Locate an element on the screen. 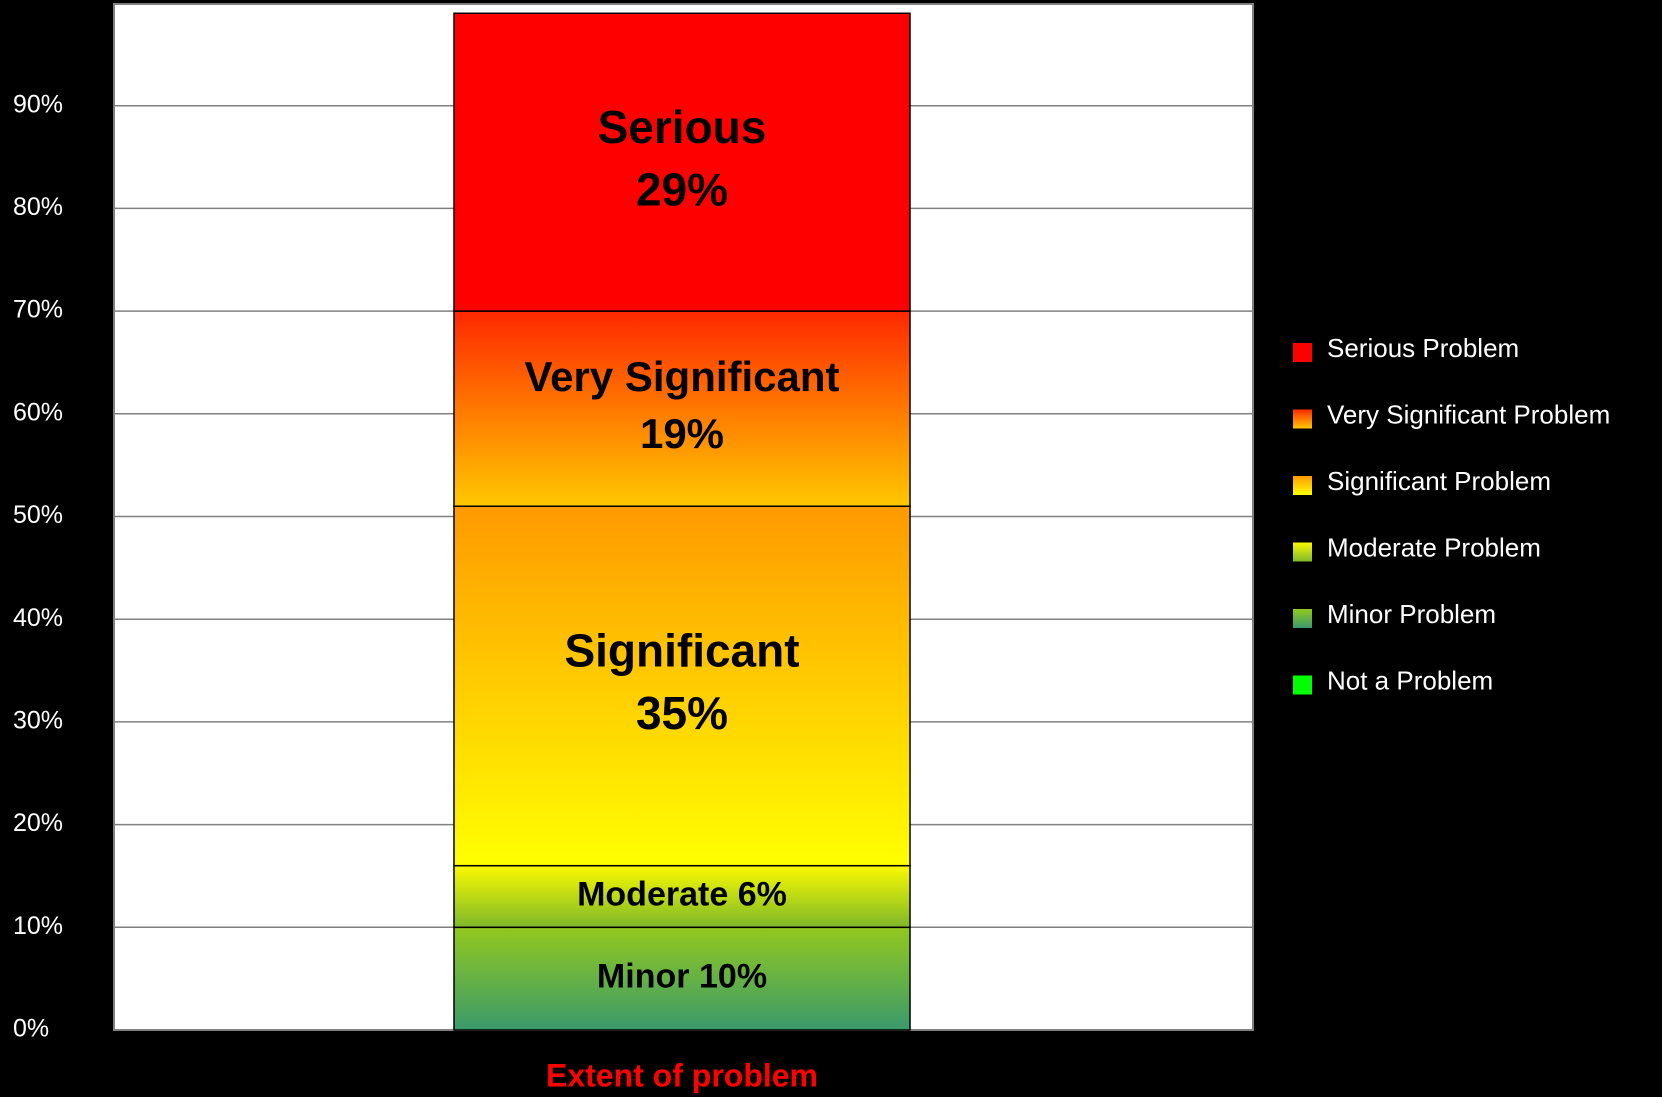 This screenshot has height=1097, width=1662. data-label: Significant 35% is located at coordinates (681, 682).